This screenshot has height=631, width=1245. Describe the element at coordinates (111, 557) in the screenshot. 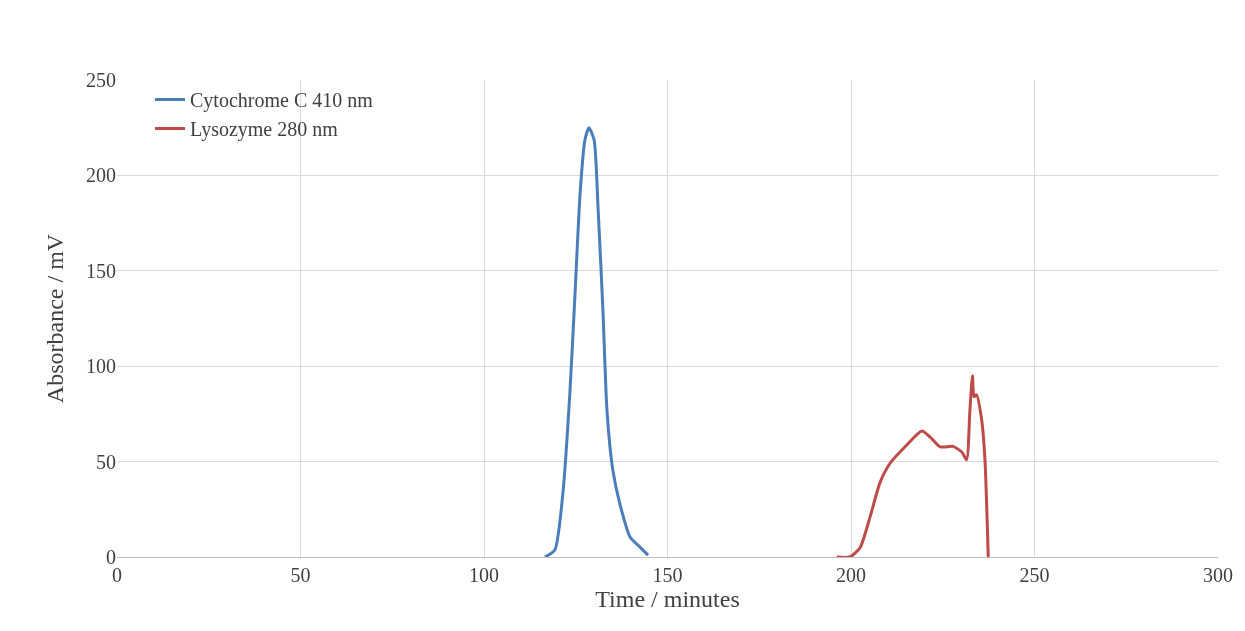

I see `y-tick-label: 0` at that location.